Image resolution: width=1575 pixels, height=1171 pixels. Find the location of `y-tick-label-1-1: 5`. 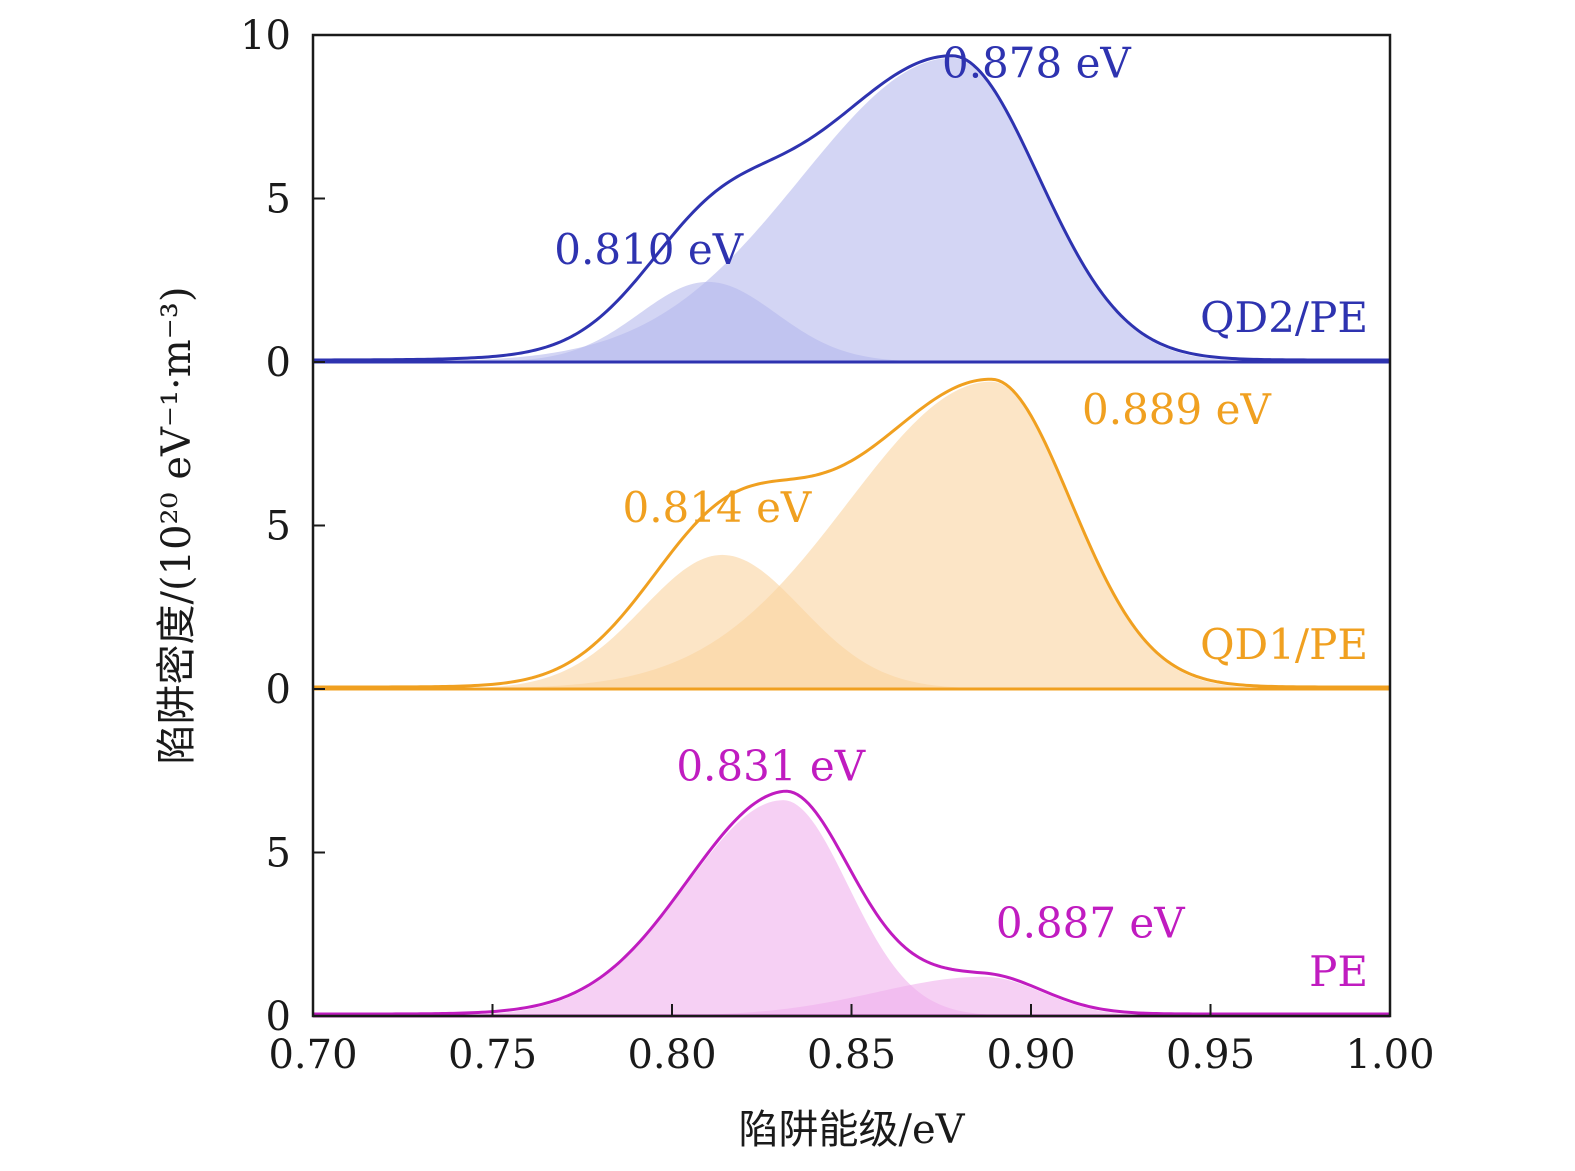

y-tick-label-1-1: 5 is located at coordinates (278, 527).